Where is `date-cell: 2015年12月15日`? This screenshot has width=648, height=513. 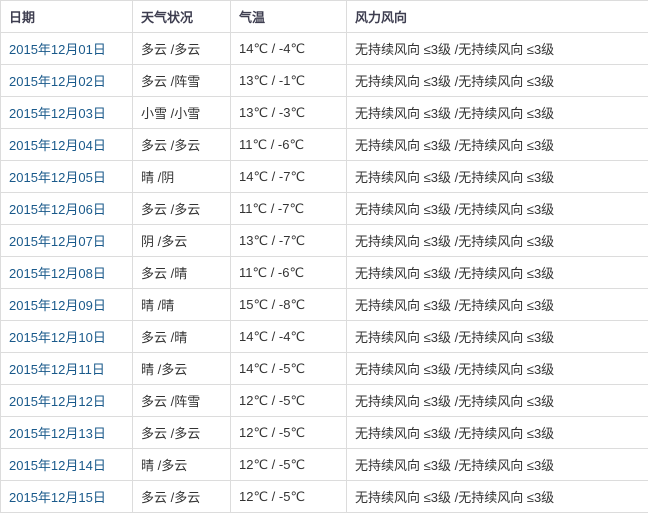
date-cell: 2015年12月15日 is located at coordinates (66, 496).